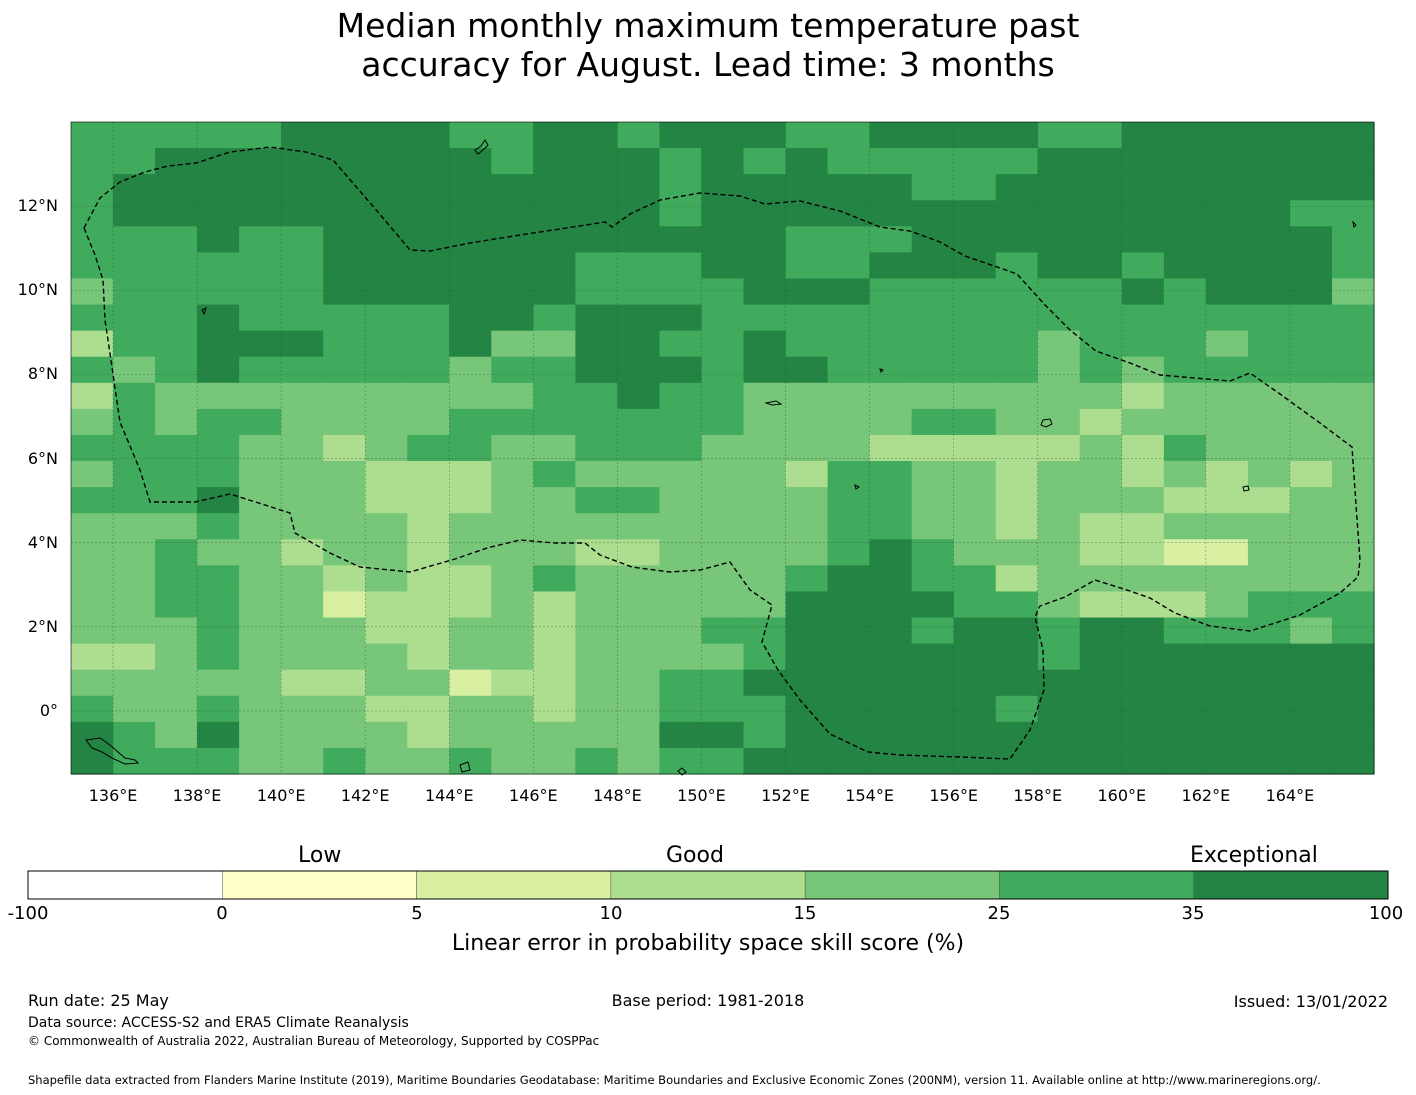 This screenshot has height=1095, width=1416. Describe the element at coordinates (204, 311) in the screenshot. I see `yap-island` at that location.